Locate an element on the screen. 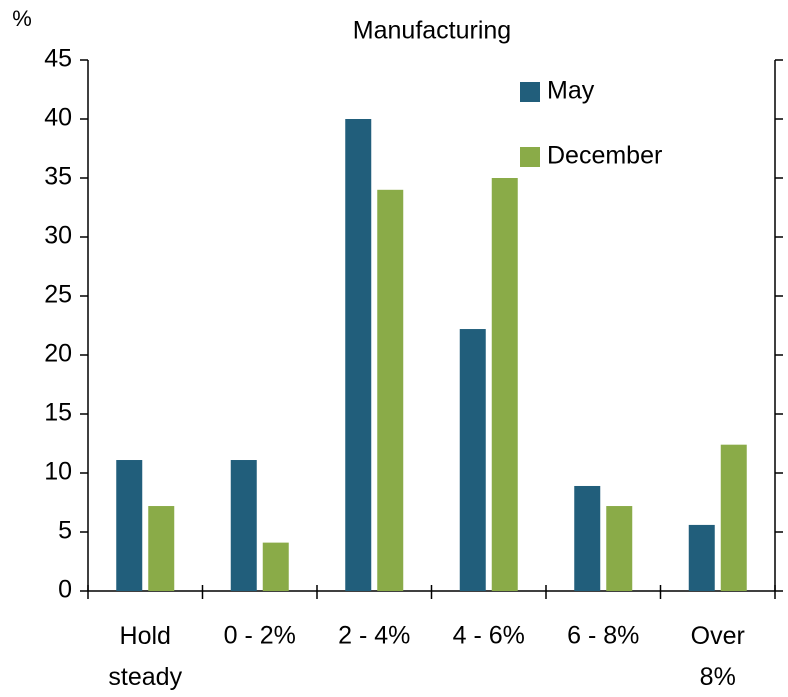  chart-title: Manufacturing is located at coordinates (432, 31).